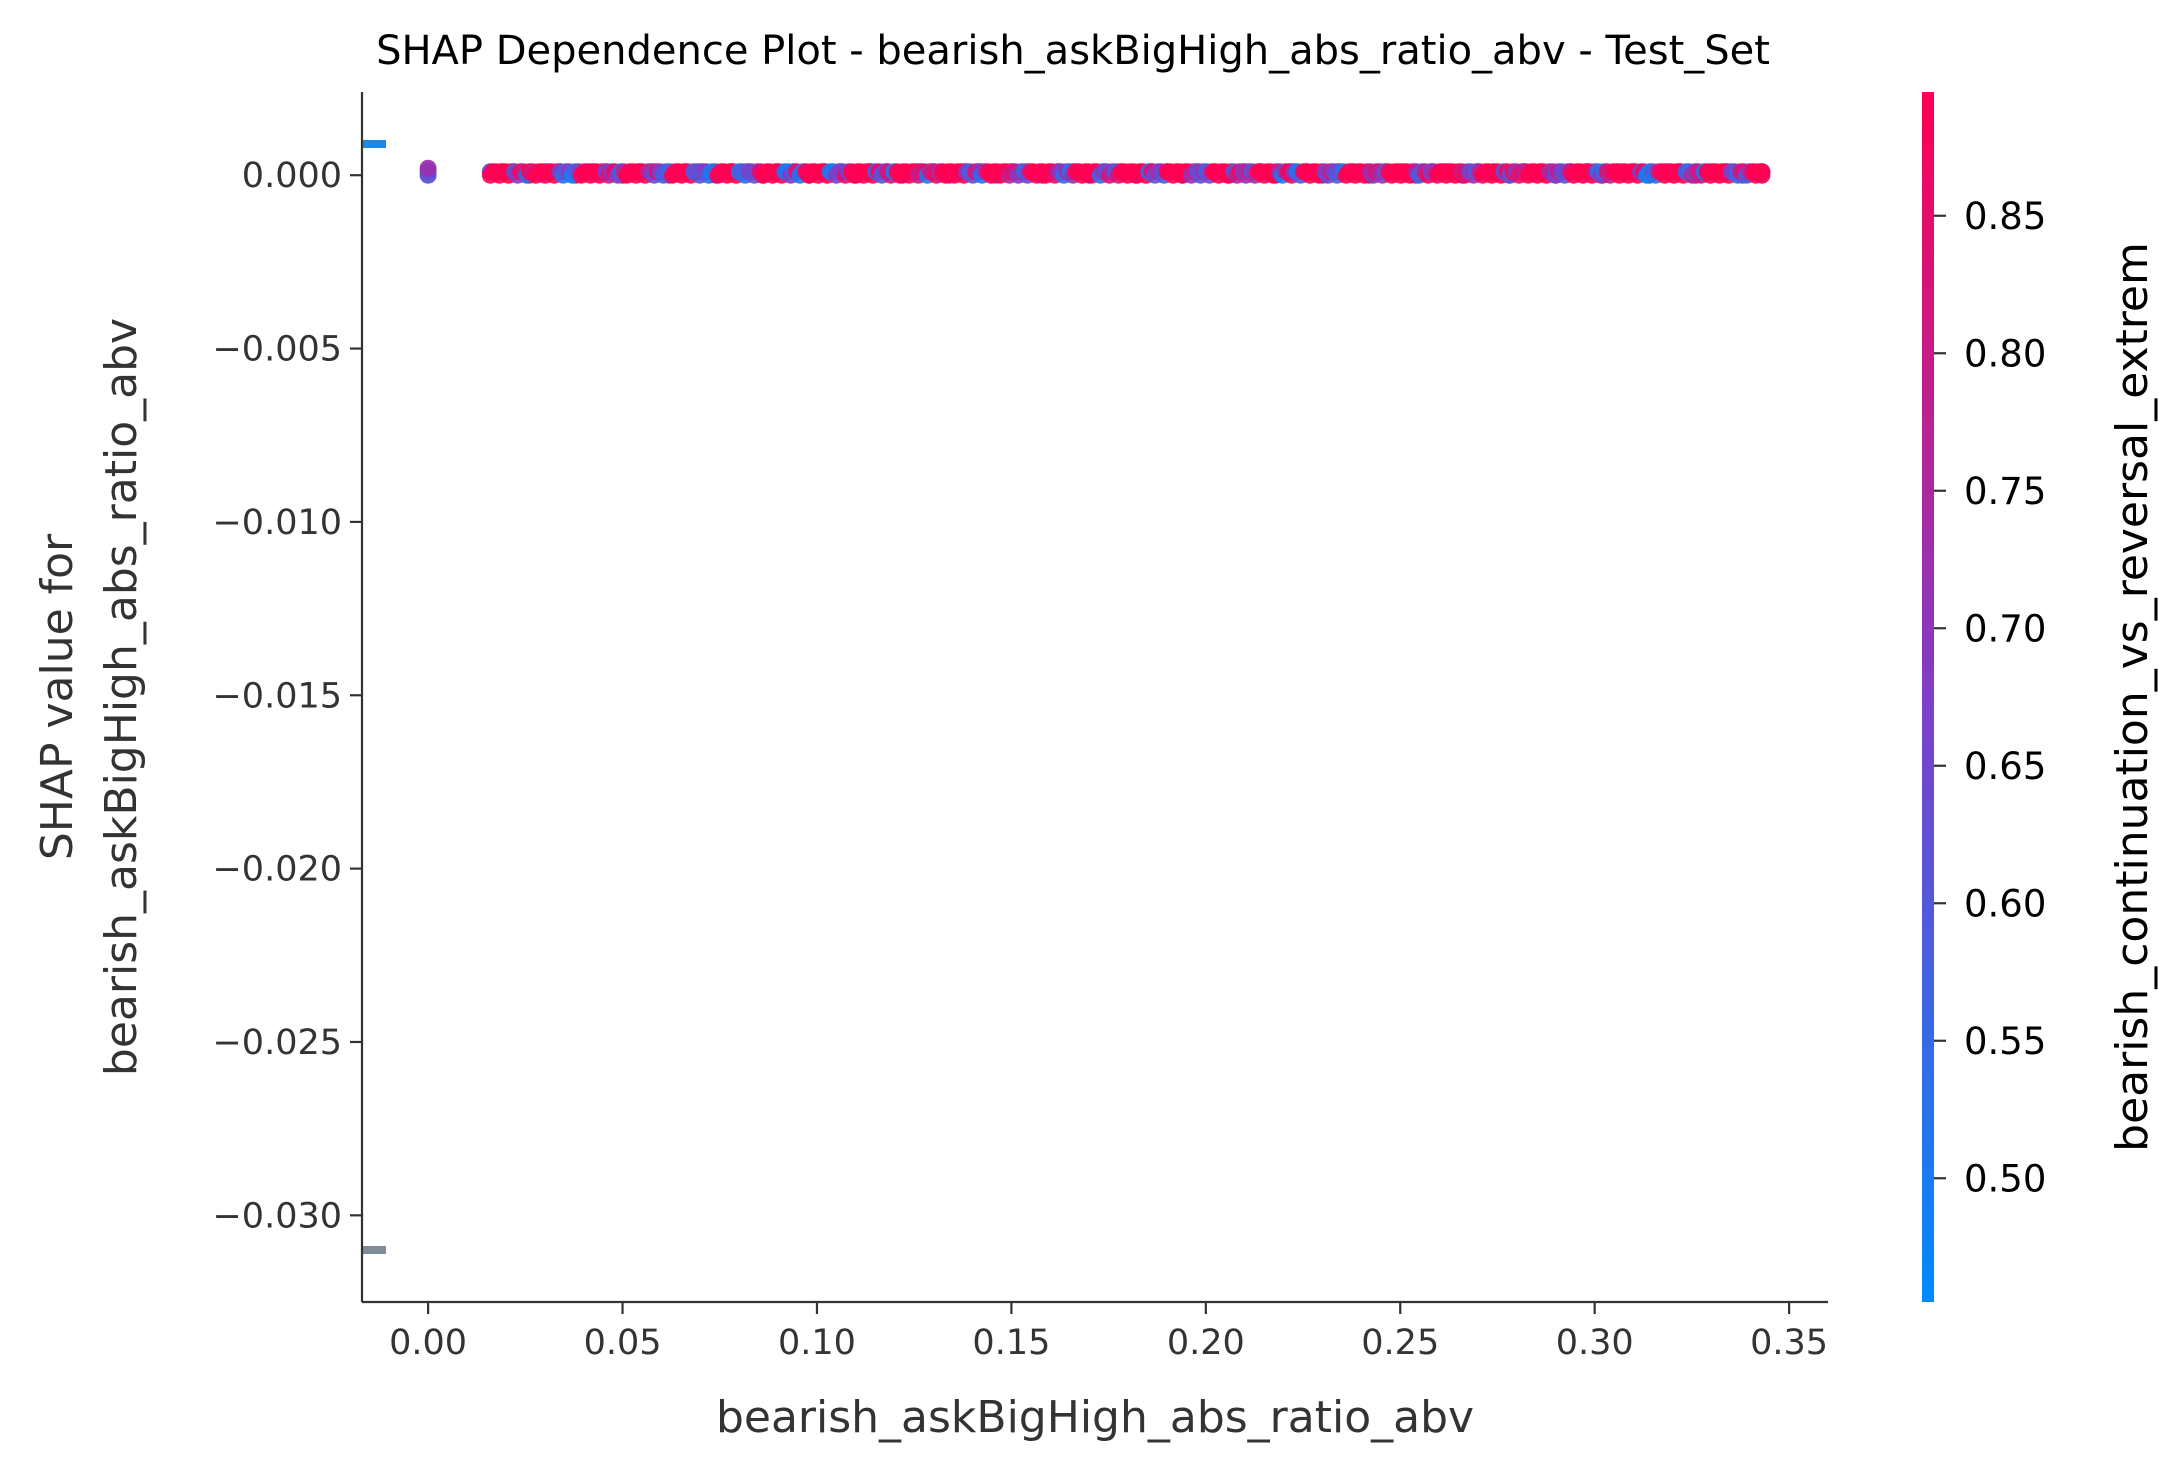 This screenshot has width=2159, height=1471. Describe the element at coordinates (2005, 628) in the screenshot. I see `colorbar-tick-label: 0.70` at that location.